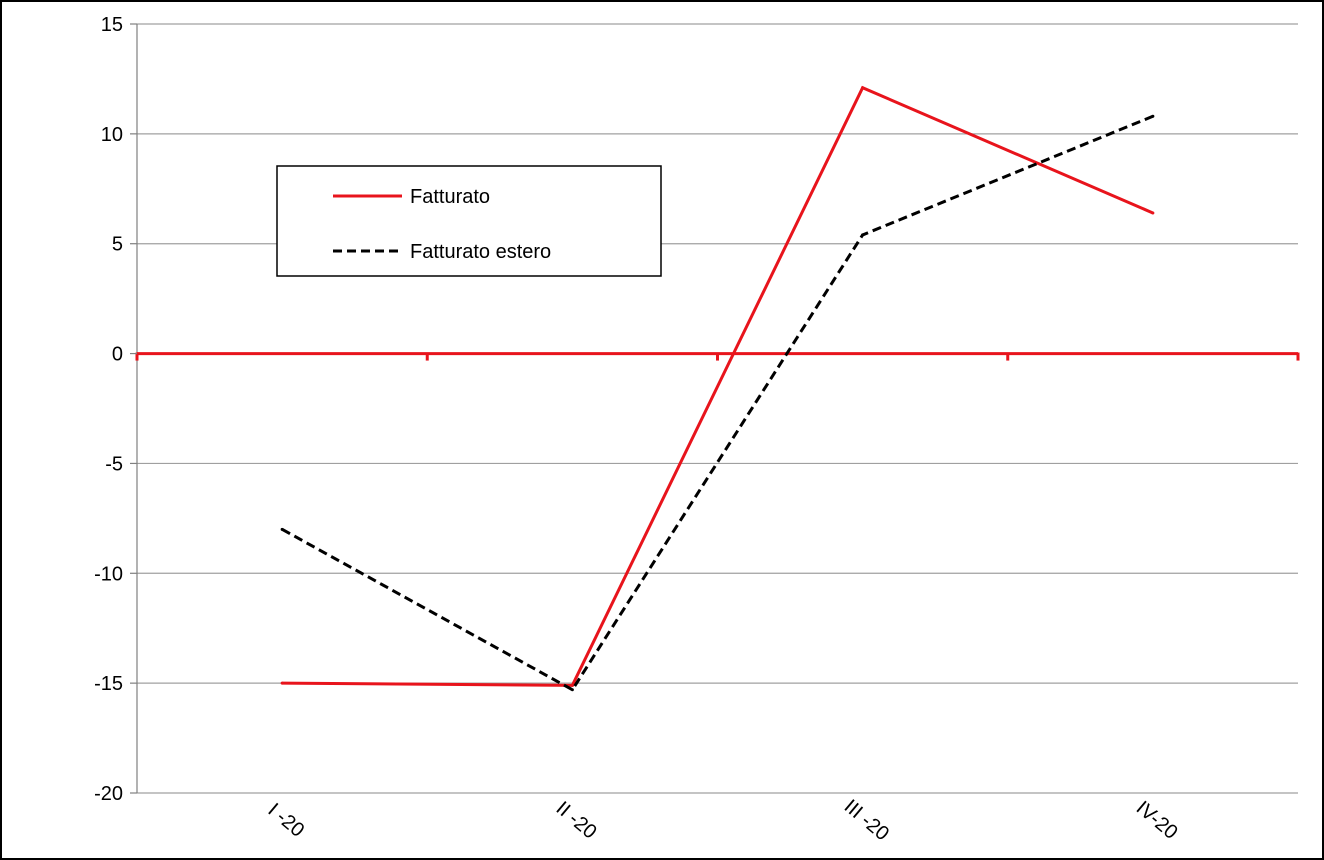 This screenshot has height=860, width=1324. I want to click on y-tick-label: -10, so click(108, 574).